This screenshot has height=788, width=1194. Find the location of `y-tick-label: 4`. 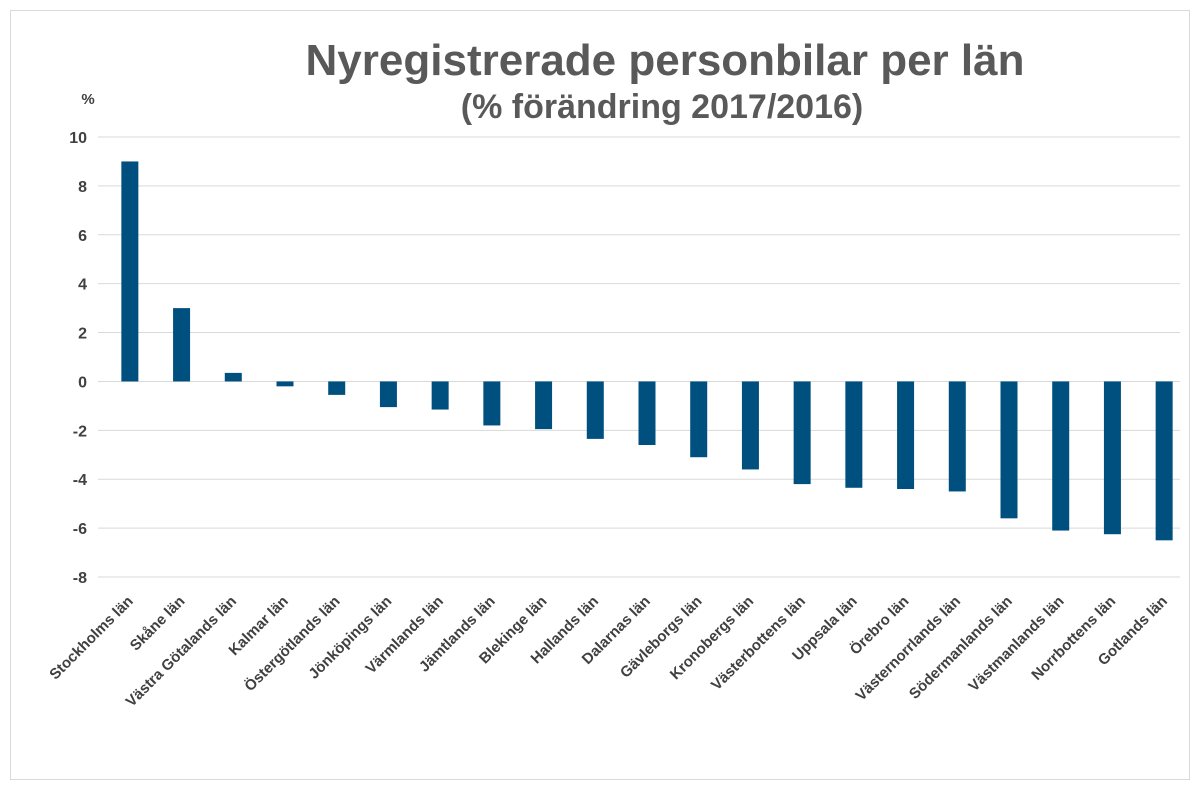

y-tick-label: 4 is located at coordinates (82, 285).